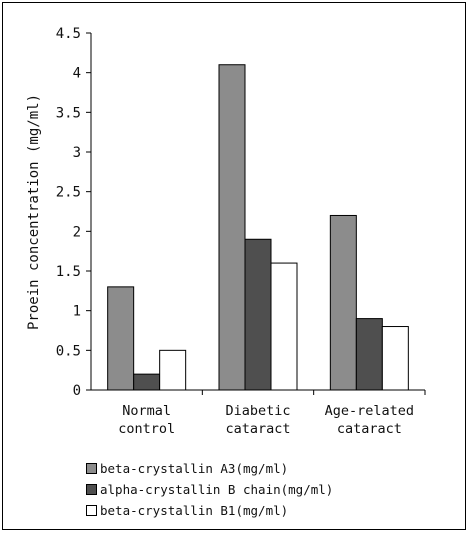  I want to click on legend-item: alpha-crystallin B chain(mg/ml), so click(256, 489).